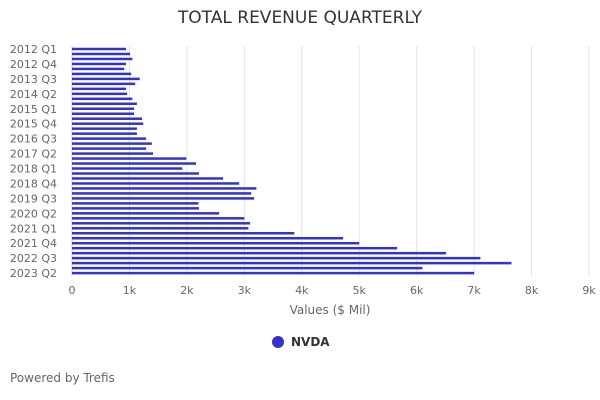 The width and height of the screenshot is (600, 400). I want to click on x-tick-label: 8k, so click(532, 290).